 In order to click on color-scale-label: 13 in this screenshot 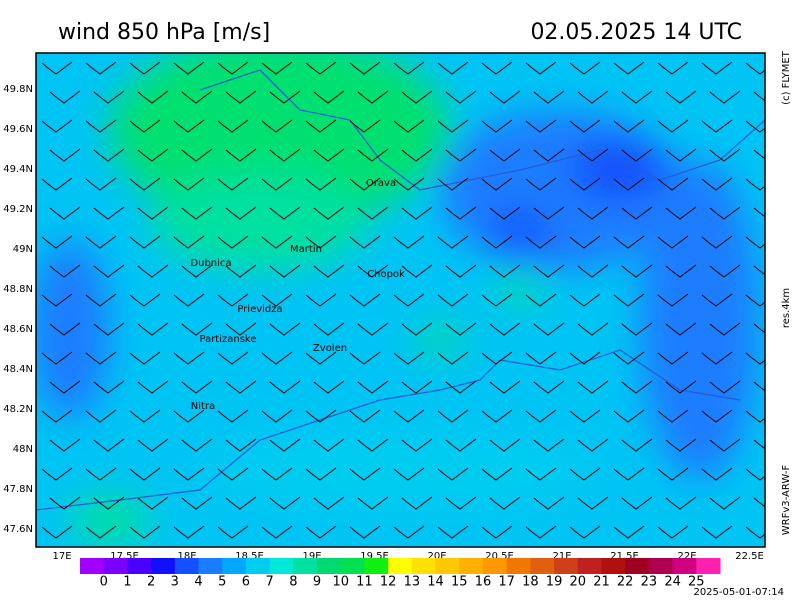, I will do `click(412, 582)`.